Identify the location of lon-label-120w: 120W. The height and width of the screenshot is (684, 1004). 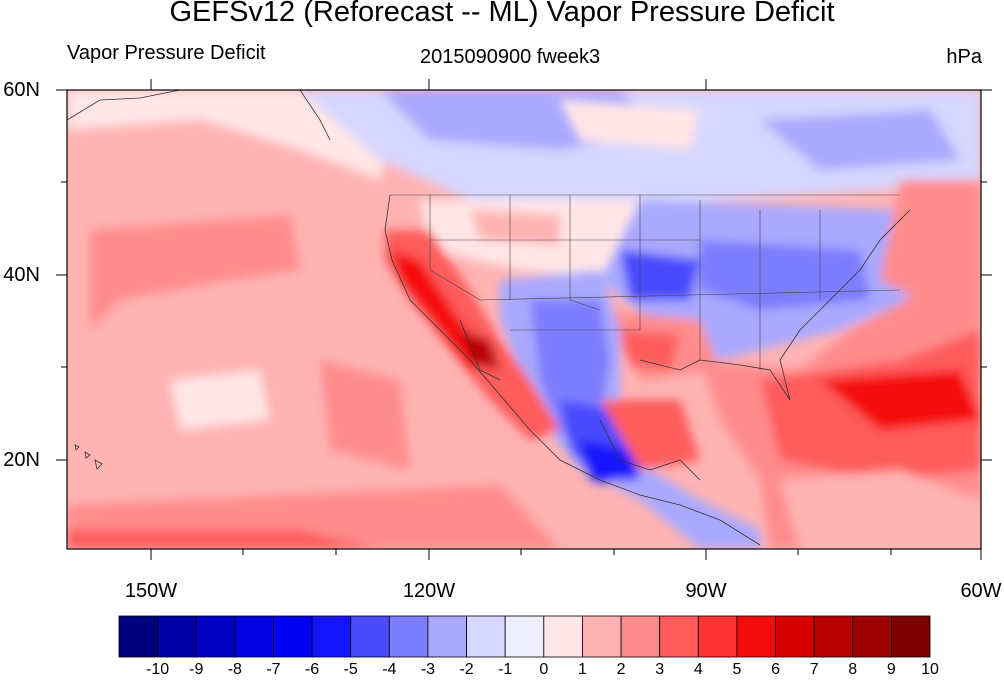
(429, 591).